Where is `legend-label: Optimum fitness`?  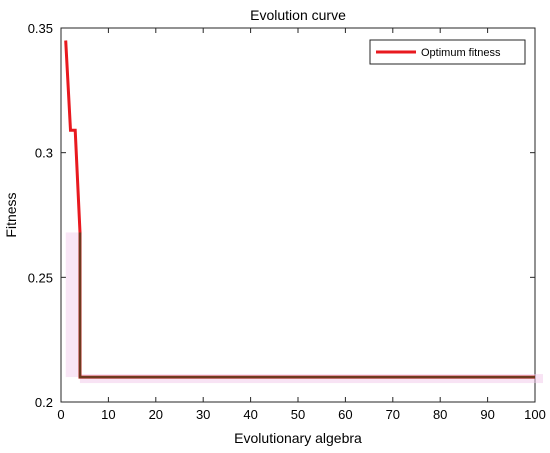 legend-label: Optimum fitness is located at coordinates (461, 53).